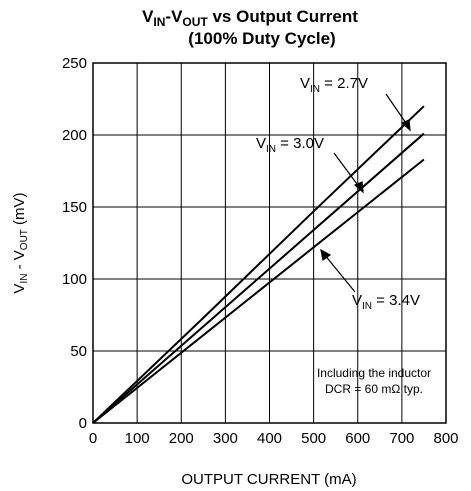 This screenshot has width=471, height=491. What do you see at coordinates (83, 423) in the screenshot?
I see `y-tick-label: 0` at bounding box center [83, 423].